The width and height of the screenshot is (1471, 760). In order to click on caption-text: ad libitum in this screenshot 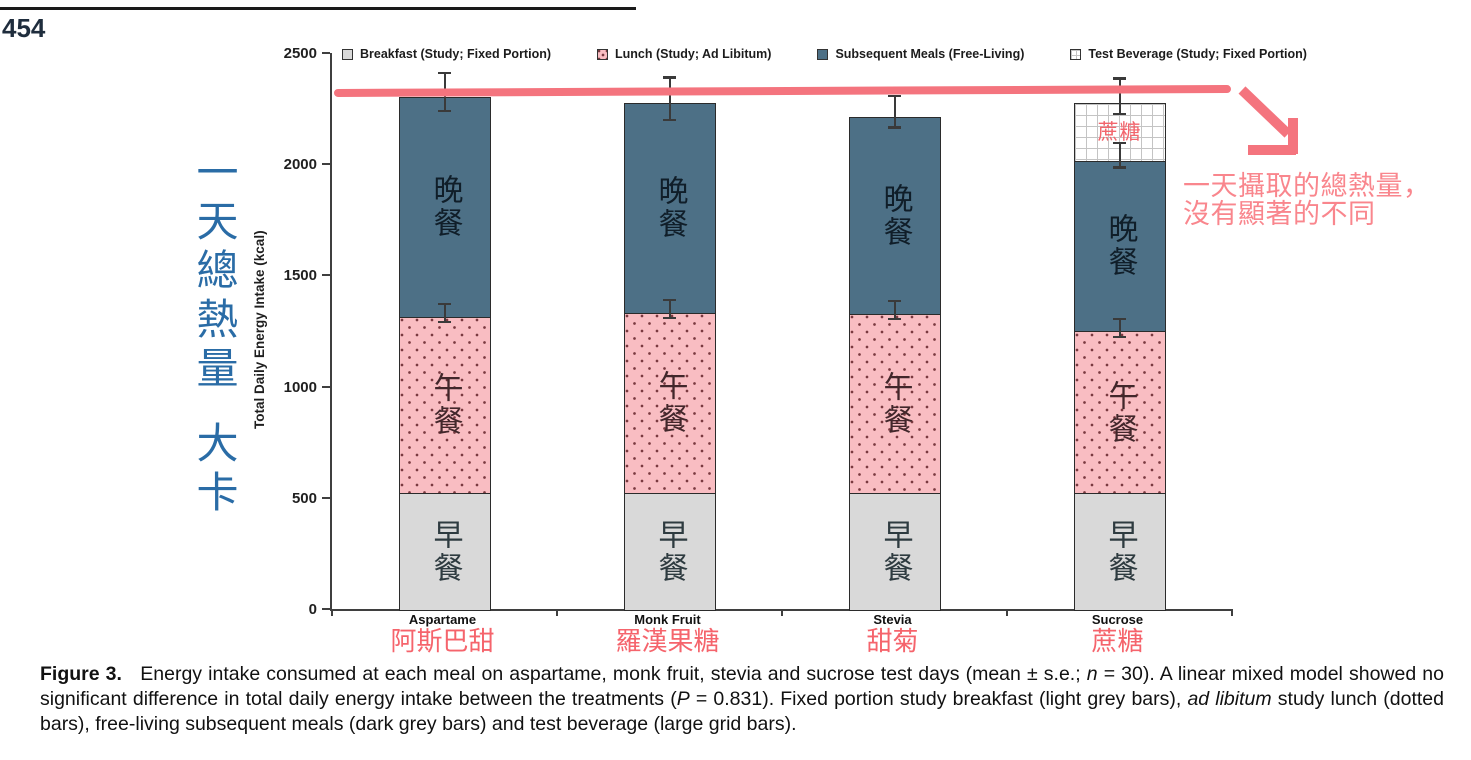, I will do `click(1229, 698)`.